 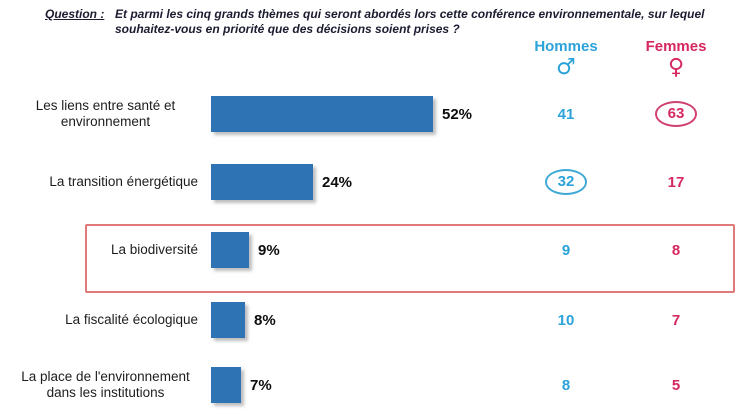 I want to click on circle-annotation: 63, so click(x=676, y=114).